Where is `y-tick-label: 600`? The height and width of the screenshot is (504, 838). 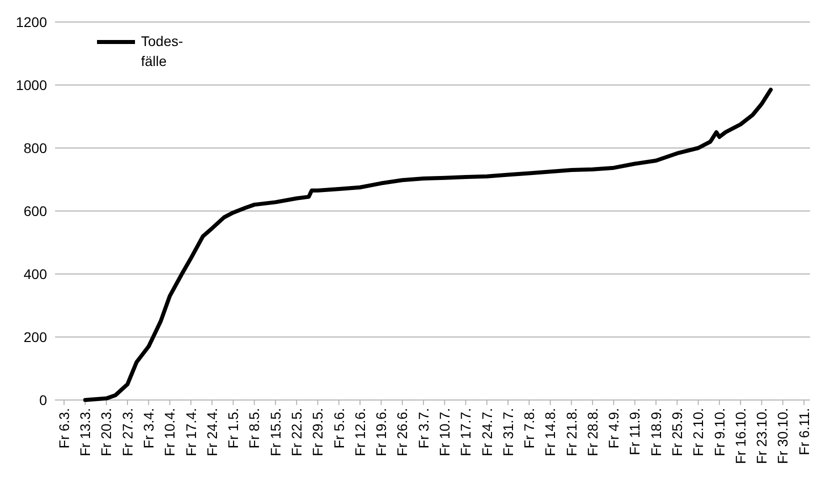
y-tick-label: 600 is located at coordinates (36, 210).